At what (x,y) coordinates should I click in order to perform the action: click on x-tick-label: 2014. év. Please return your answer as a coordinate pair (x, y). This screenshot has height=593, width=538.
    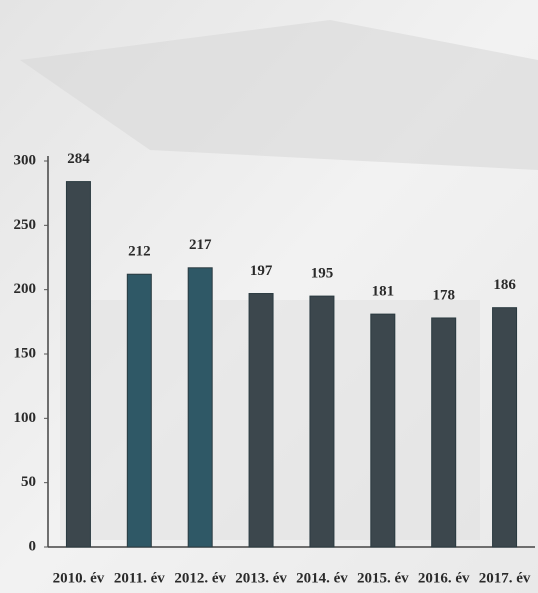
    Looking at the image, I should click on (322, 578).